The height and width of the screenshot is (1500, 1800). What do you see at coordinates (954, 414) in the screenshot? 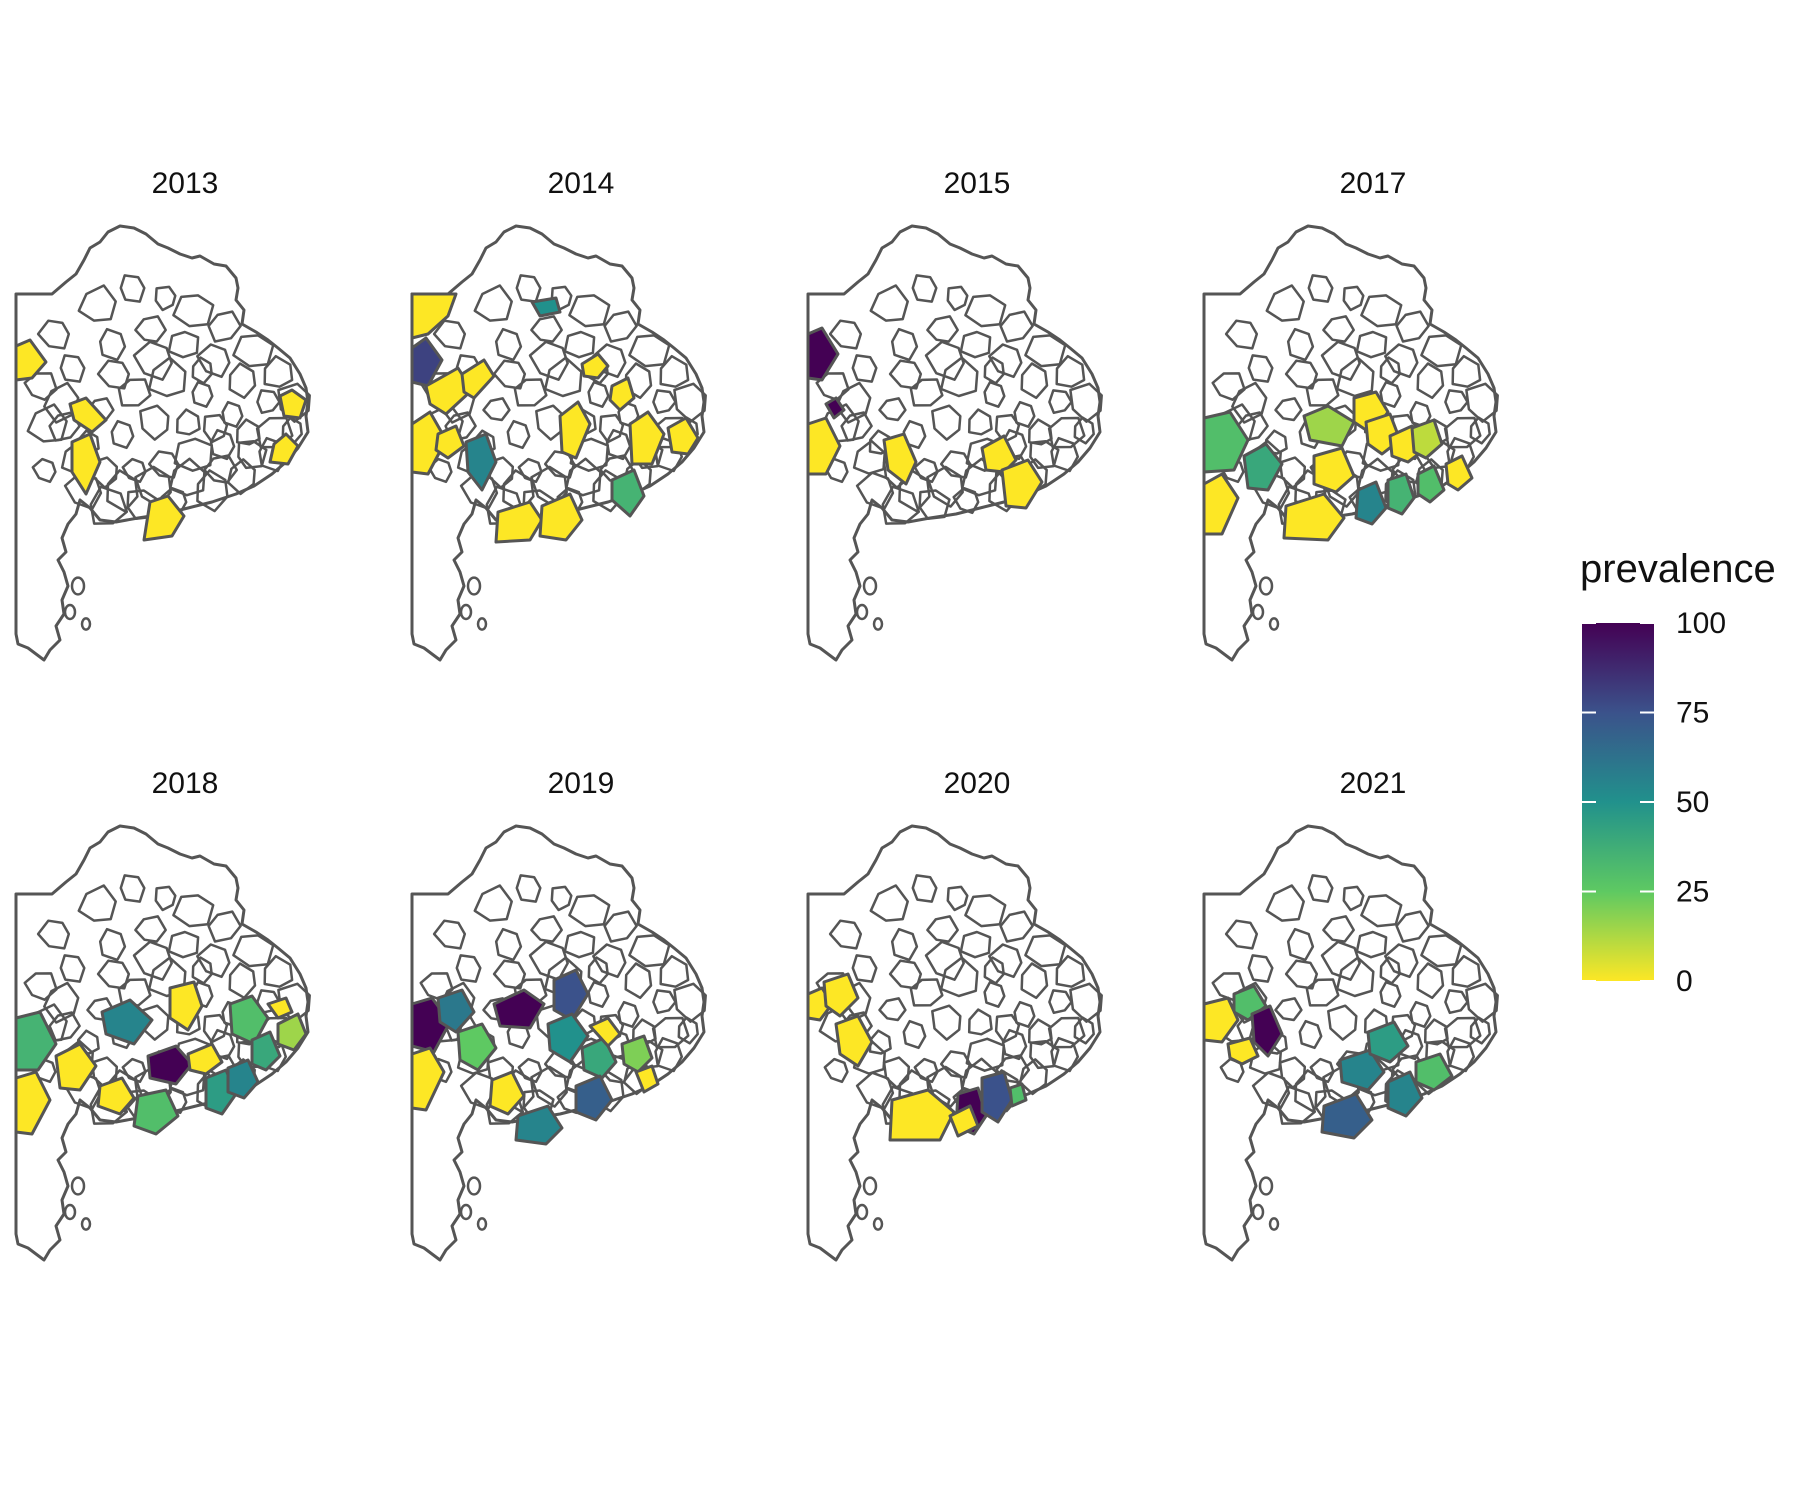
I see `map-panel-2015: 2015` at bounding box center [954, 414].